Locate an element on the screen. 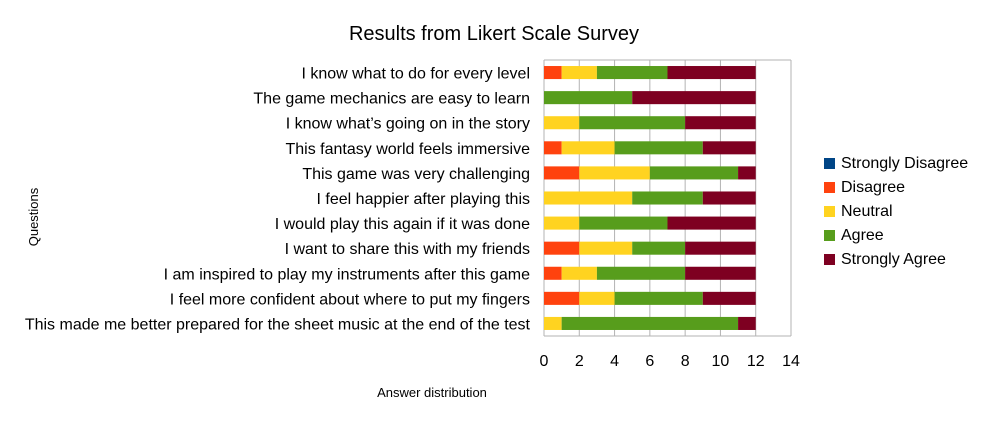 The width and height of the screenshot is (995, 426). x-tick-label: 14 is located at coordinates (791, 361).